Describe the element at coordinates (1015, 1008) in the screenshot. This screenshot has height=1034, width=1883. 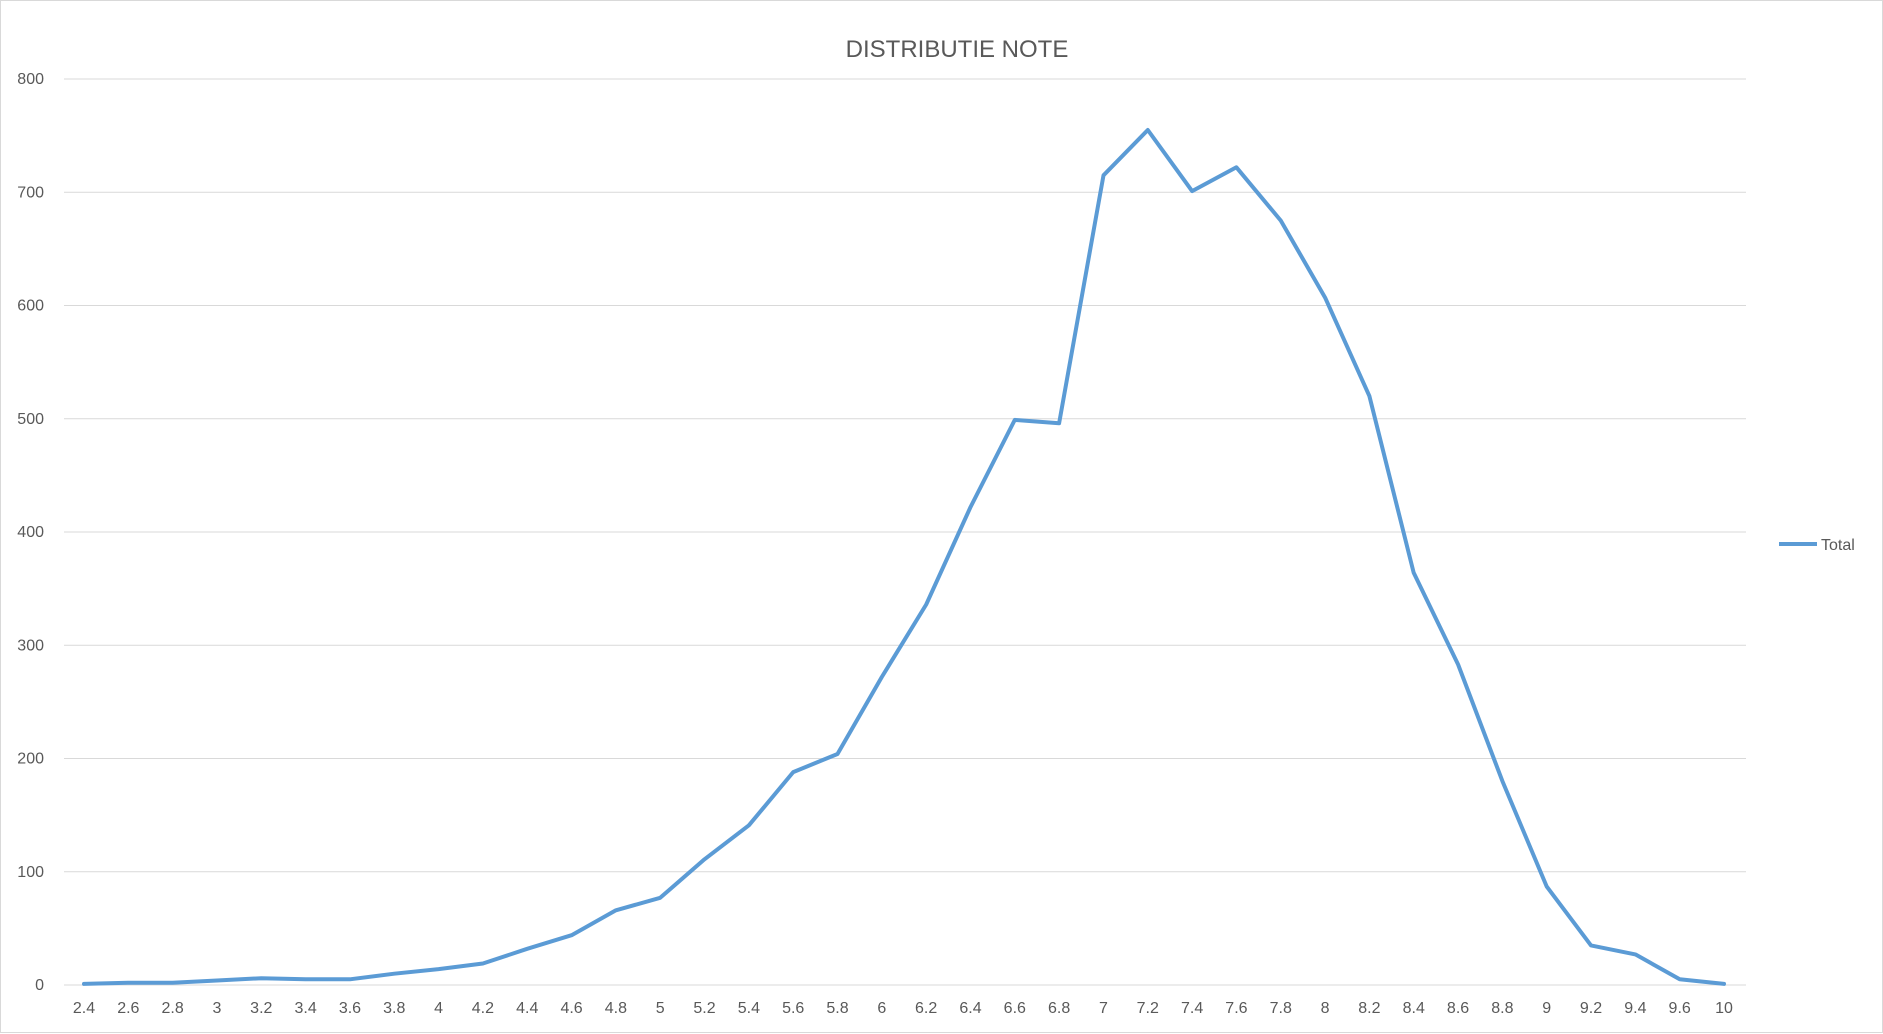
I see `x-tick-label: 6.6` at that location.